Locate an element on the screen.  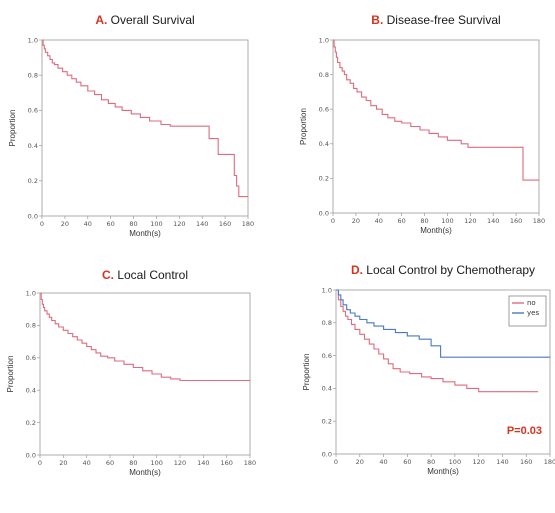
legend: no yes is located at coordinates (527, 311).